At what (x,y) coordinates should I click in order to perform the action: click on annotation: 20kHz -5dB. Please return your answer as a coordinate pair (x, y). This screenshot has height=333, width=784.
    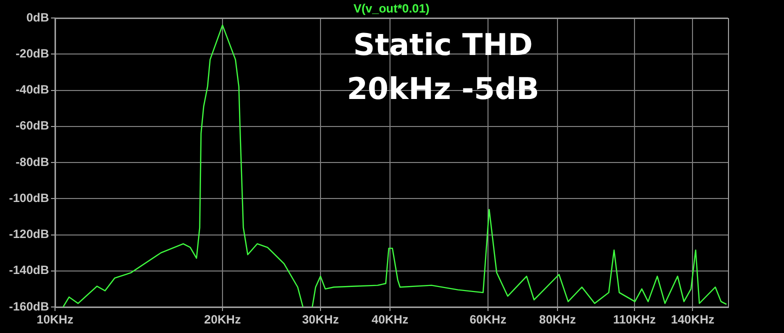
    Looking at the image, I should click on (443, 89).